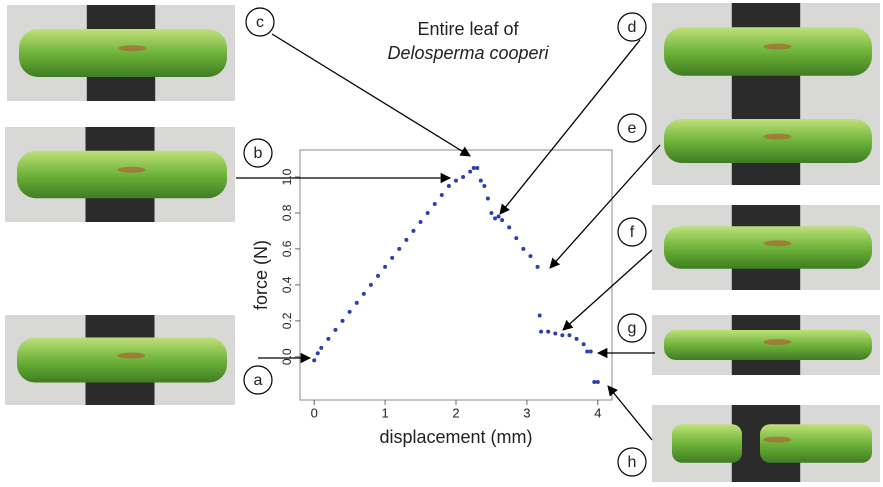 The width and height of the screenshot is (883, 487). I want to click on title-line: Delosperma cooperi, so click(468, 53).